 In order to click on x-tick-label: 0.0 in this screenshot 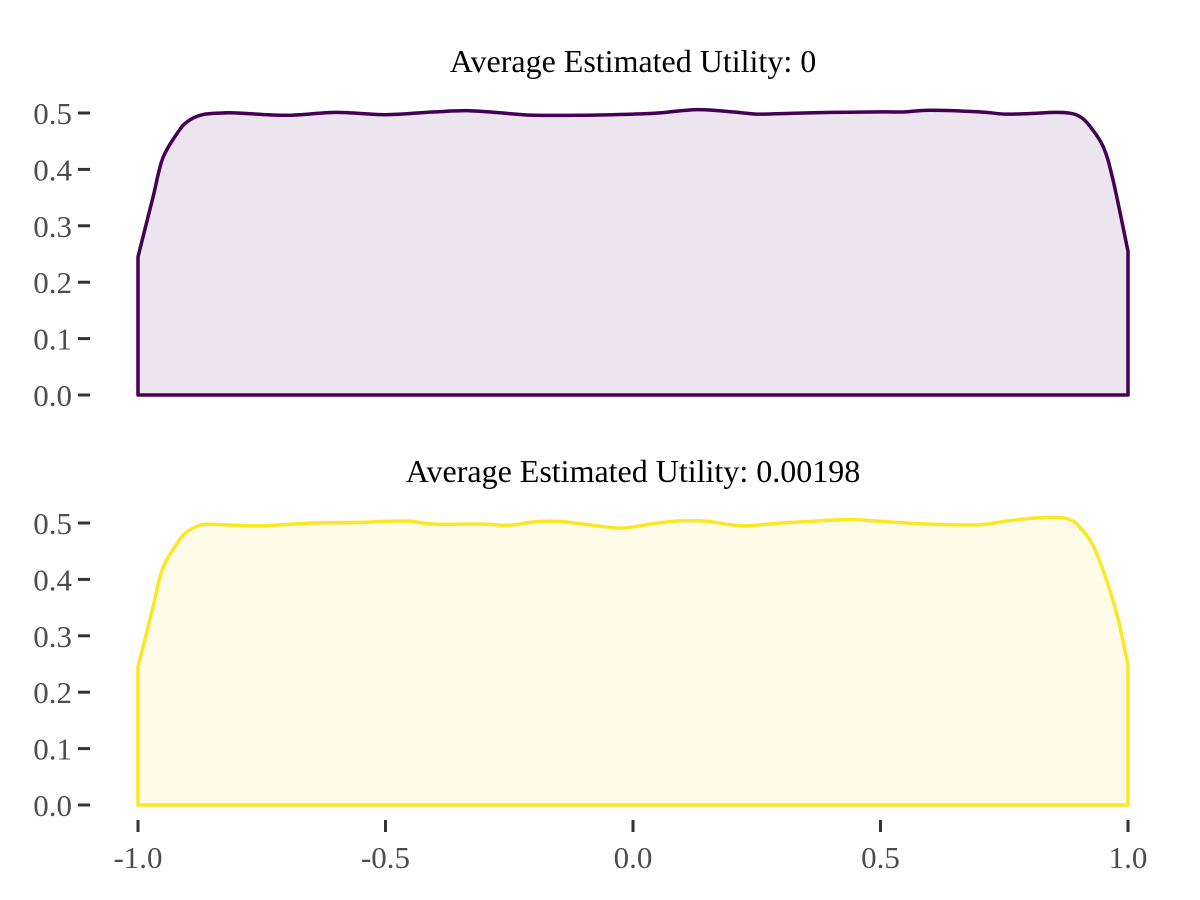, I will do `click(633, 857)`.